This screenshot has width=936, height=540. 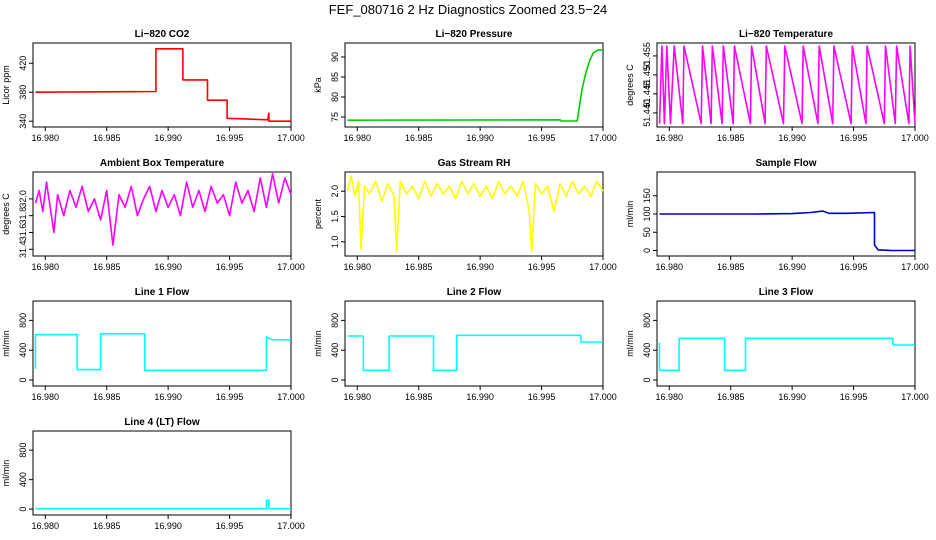 What do you see at coordinates (335, 57) in the screenshot?
I see `y-tick-label: 90` at bounding box center [335, 57].